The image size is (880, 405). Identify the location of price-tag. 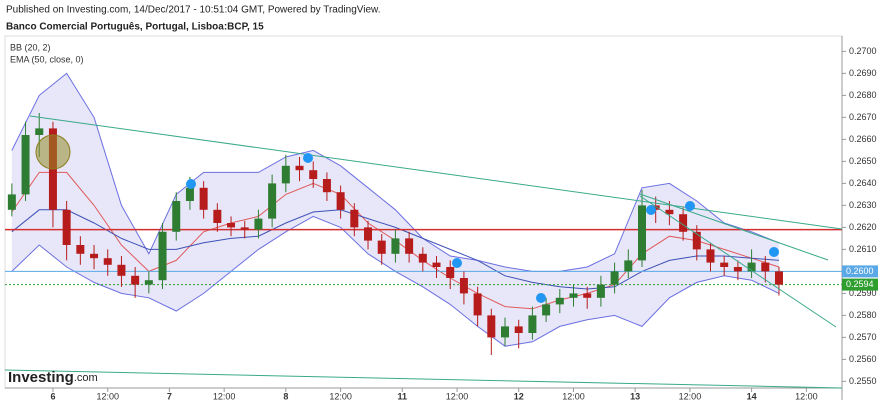
(860, 271).